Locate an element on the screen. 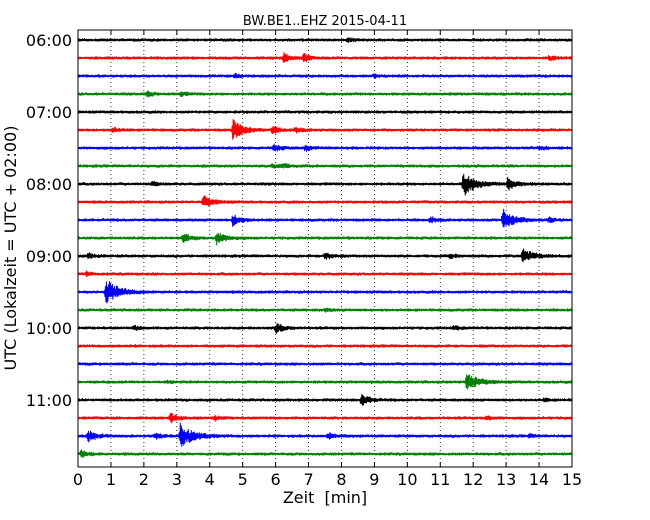 This screenshot has width=650, height=520. y-tick-label: 10:00 is located at coordinates (49, 328).